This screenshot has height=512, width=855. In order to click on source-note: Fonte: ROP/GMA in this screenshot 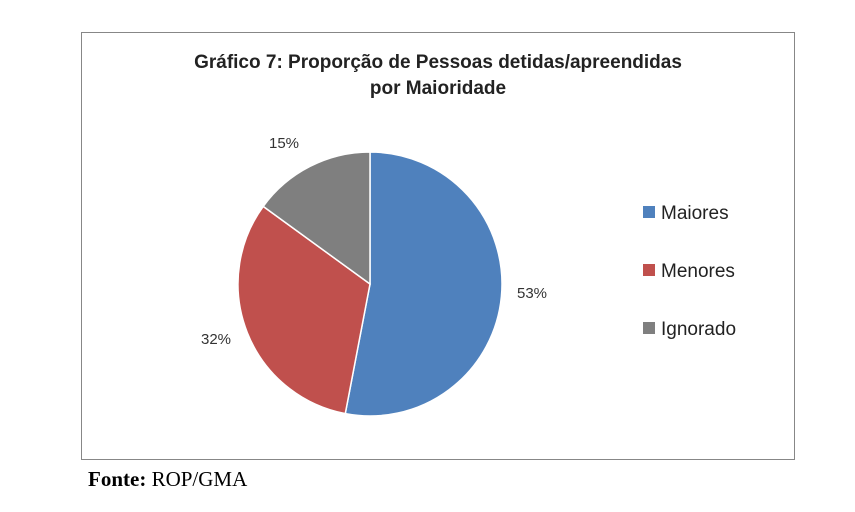, I will do `click(168, 479)`.